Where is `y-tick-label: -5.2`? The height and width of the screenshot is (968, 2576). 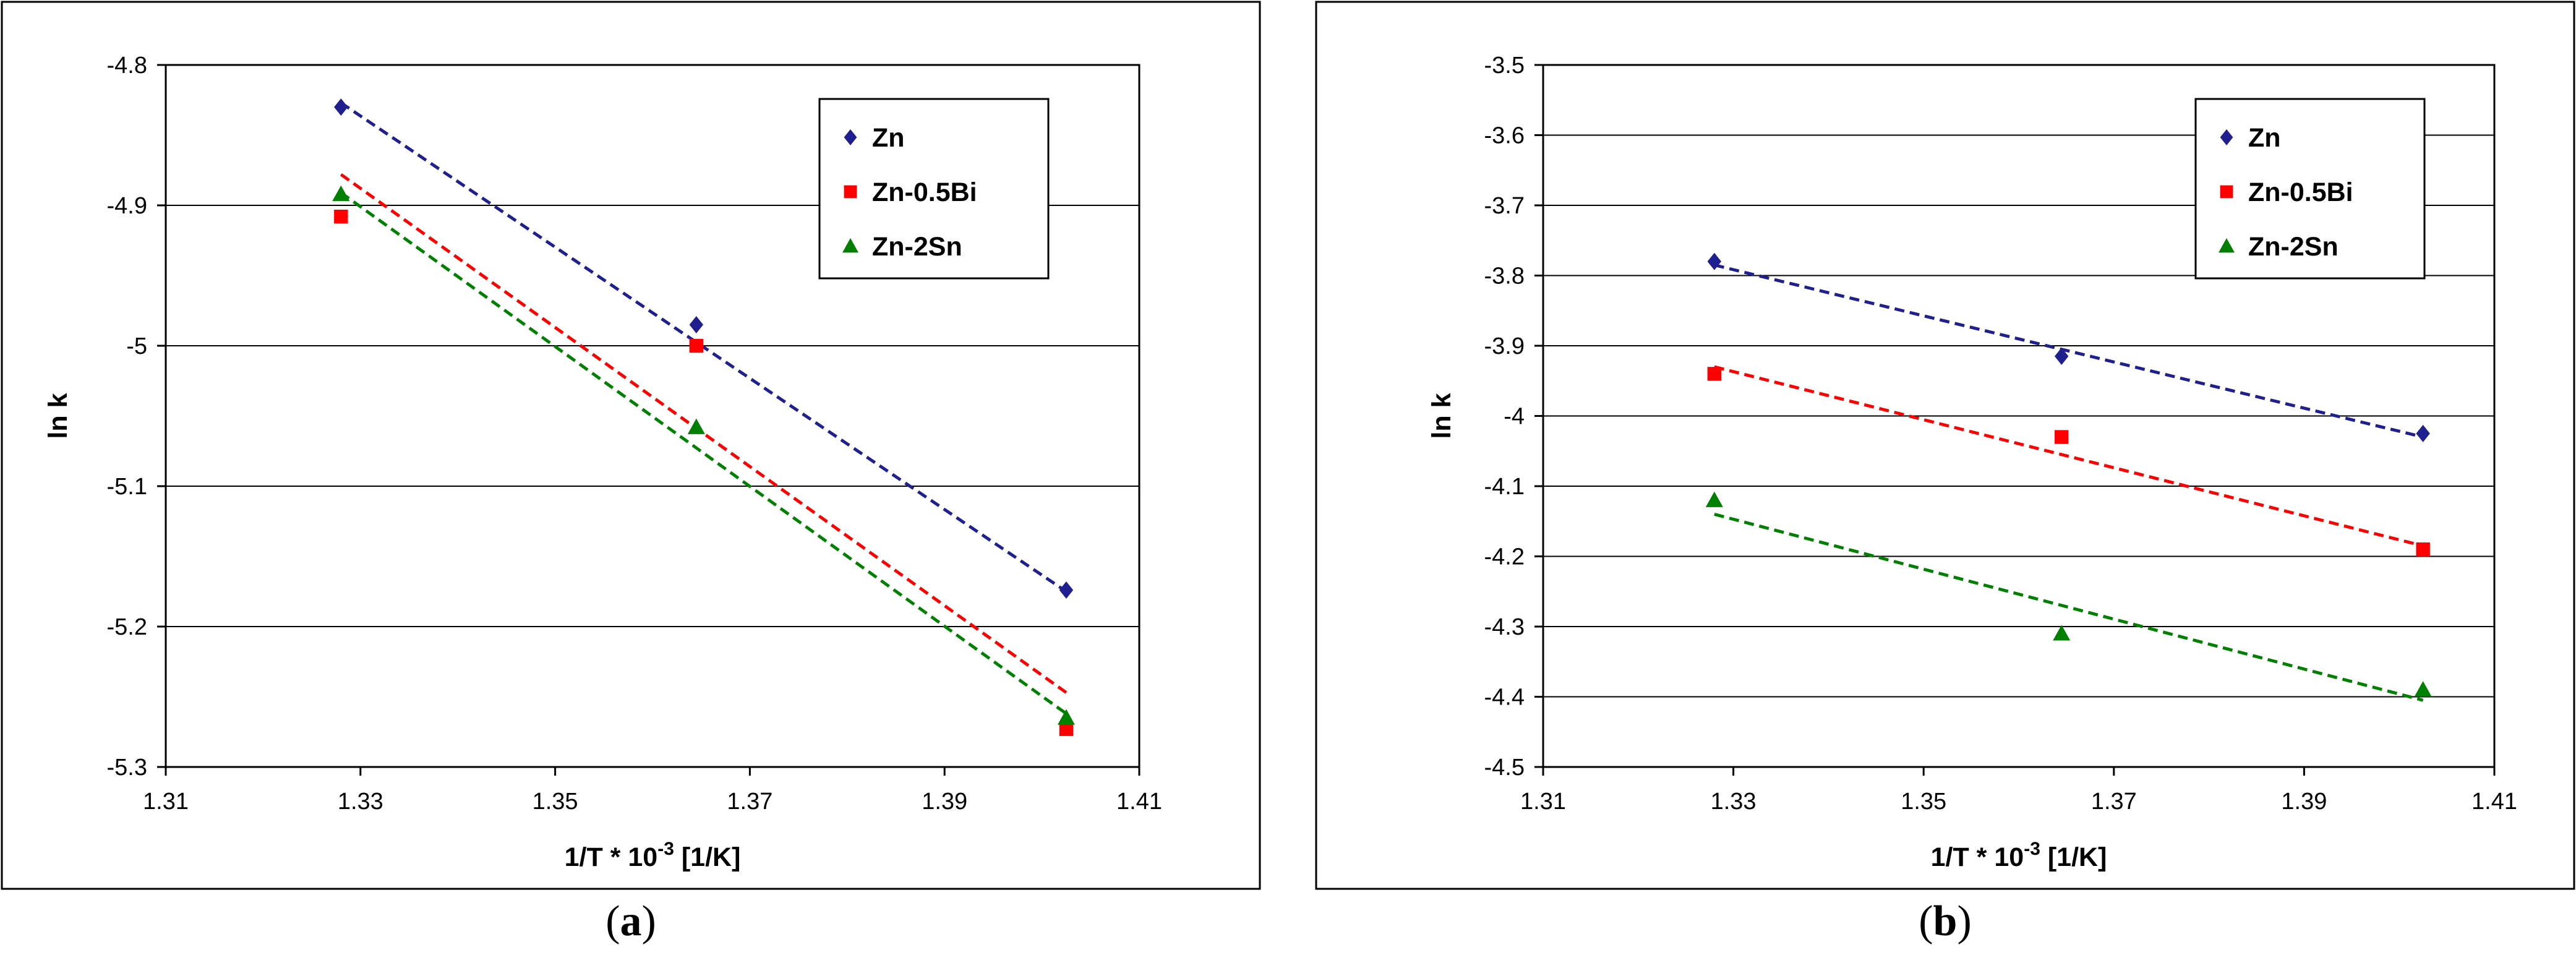
y-tick-label: -5.2 is located at coordinates (127, 627).